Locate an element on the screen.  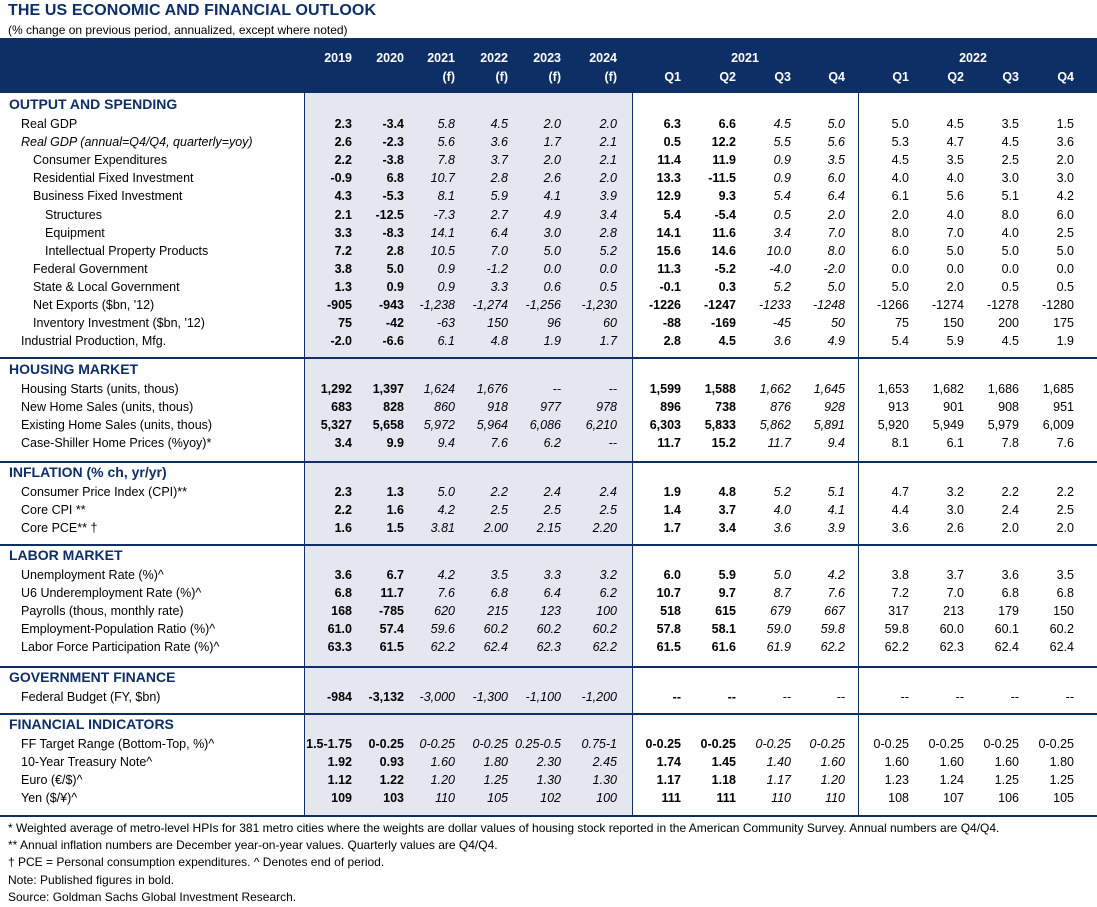
table-cell: 2.20 is located at coordinates (604, 528).